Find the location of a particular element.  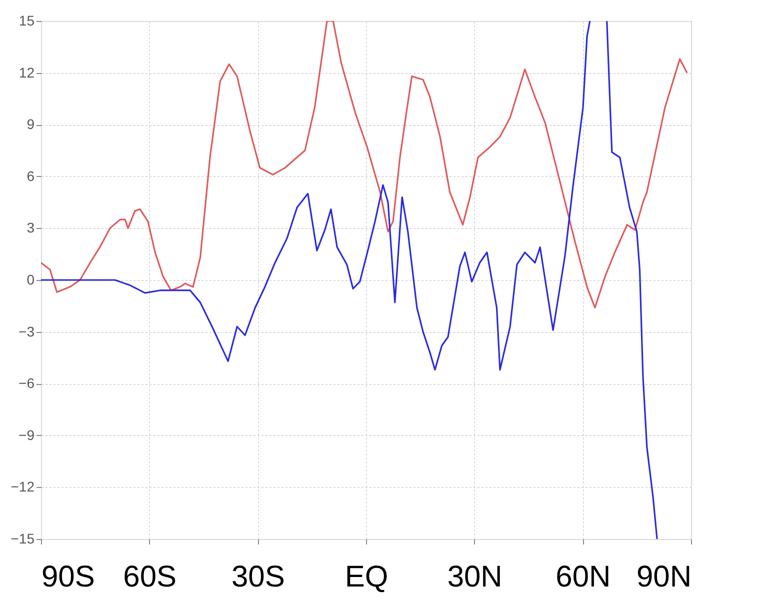

x-tick-label: 30S is located at coordinates (258, 577).